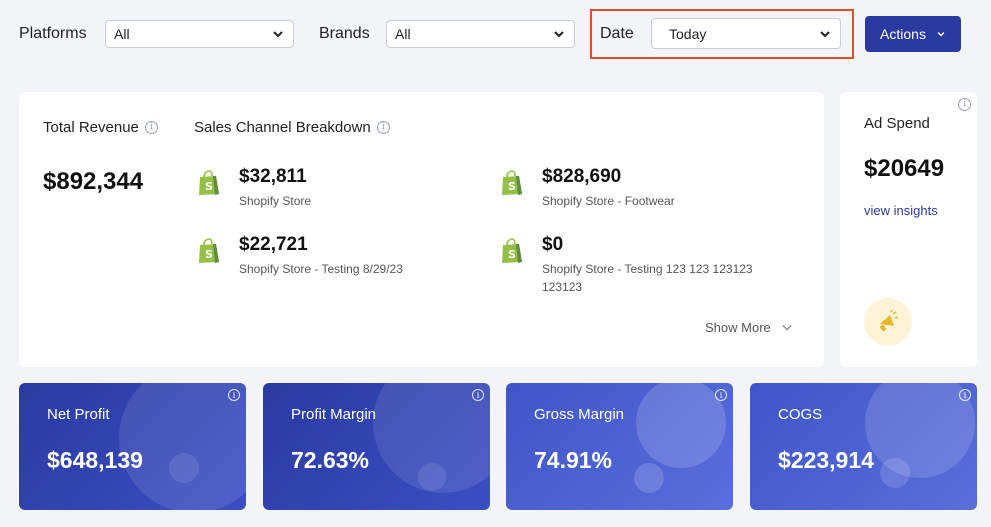 The image size is (991, 527). What do you see at coordinates (95, 460) in the screenshot?
I see `metric-value: $648,139` at bounding box center [95, 460].